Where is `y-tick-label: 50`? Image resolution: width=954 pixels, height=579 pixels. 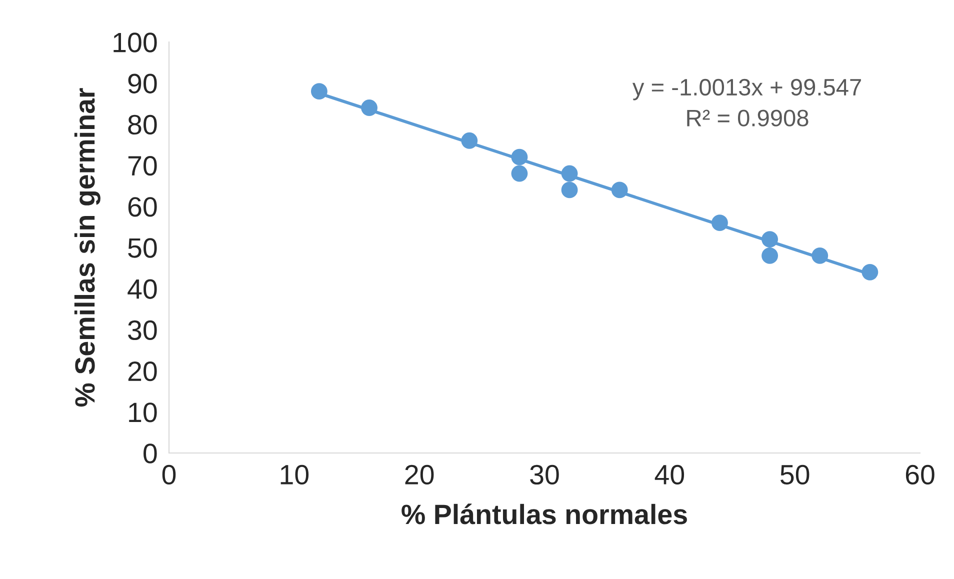
y-tick-label: 50 is located at coordinates (142, 248).